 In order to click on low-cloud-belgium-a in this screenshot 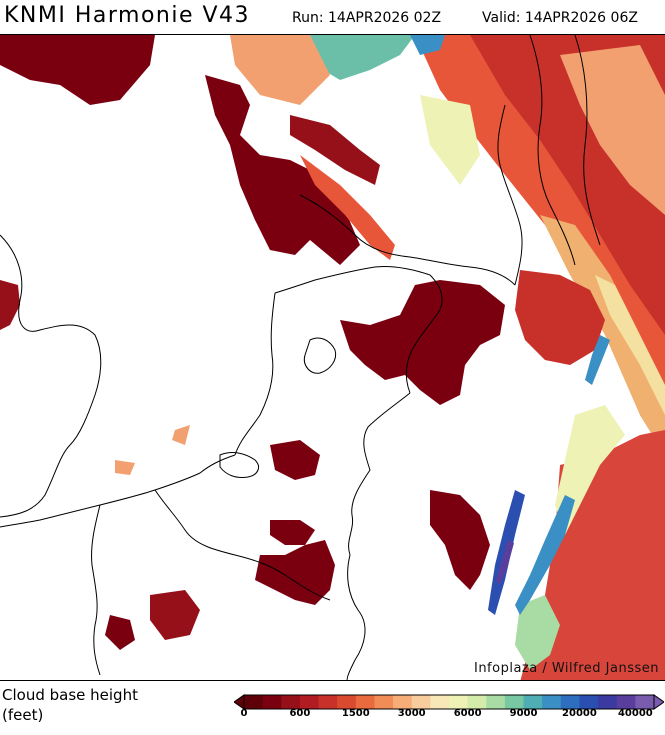, I will do `click(292, 532)`.